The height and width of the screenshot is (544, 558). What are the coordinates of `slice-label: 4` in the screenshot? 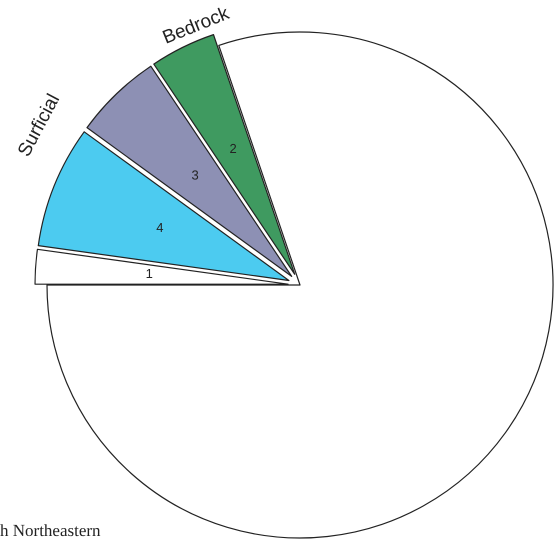 It's located at (160, 227).